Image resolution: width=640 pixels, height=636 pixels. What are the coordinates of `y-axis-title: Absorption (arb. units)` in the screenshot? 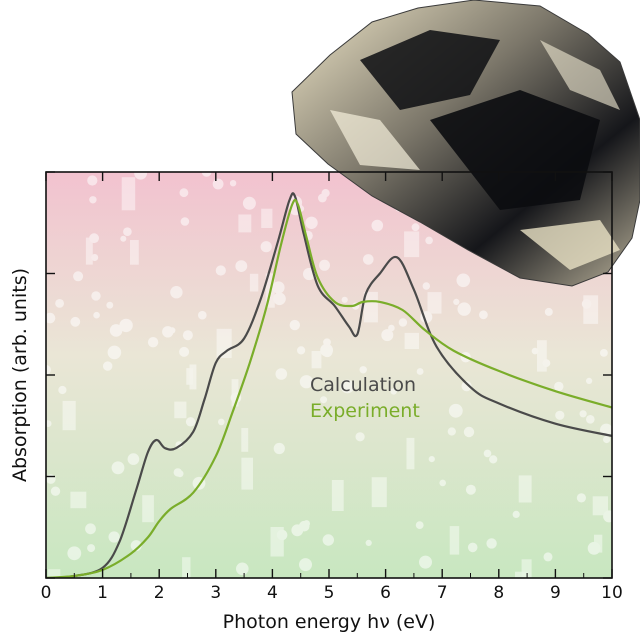 It's located at (20, 375).